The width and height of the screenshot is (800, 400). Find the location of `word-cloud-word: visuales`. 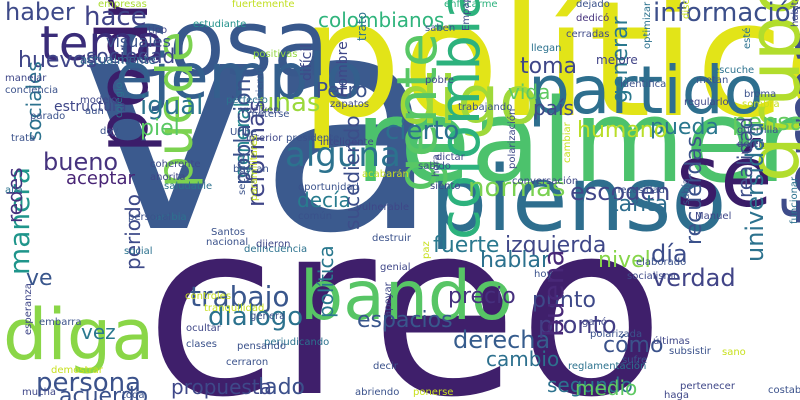

word-cloud-word: visuales is located at coordinates (138, 41).